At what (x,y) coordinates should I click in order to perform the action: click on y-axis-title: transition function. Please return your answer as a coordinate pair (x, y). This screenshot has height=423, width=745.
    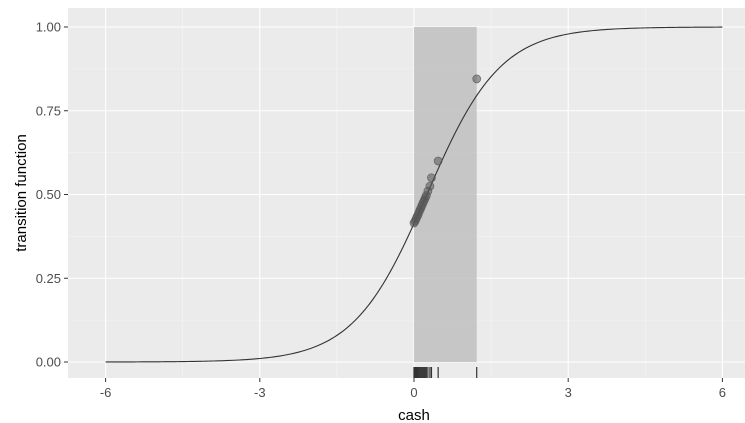
    Looking at the image, I should click on (21, 193).